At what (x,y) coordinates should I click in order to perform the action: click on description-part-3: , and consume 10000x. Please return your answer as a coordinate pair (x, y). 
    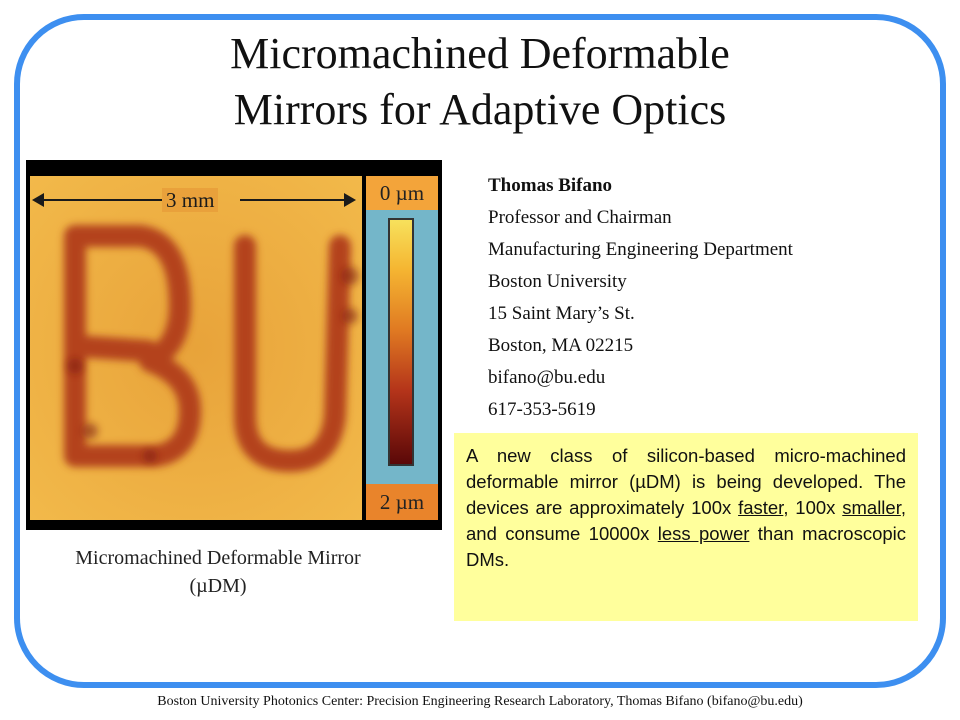
    Looking at the image, I should click on (686, 520).